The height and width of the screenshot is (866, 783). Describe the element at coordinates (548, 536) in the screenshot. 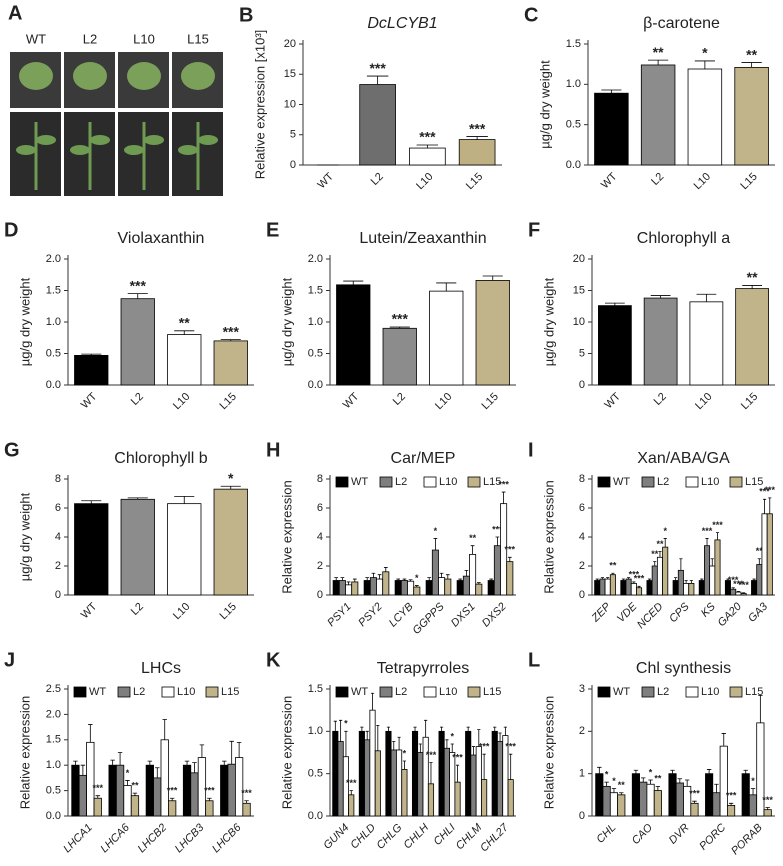

I see `y-axis-label: Relative expression` at that location.